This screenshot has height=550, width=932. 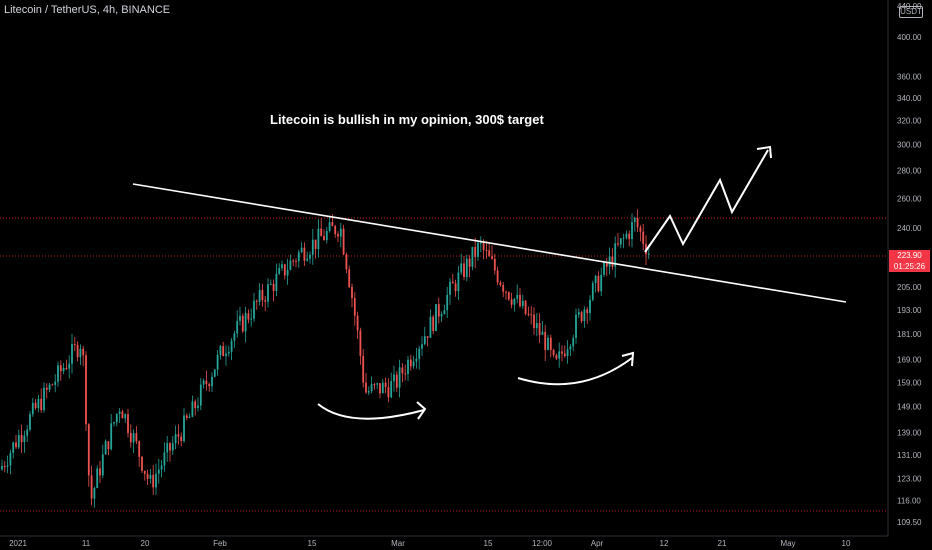 I want to click on price-tick-label: 116.00, so click(x=909, y=500).